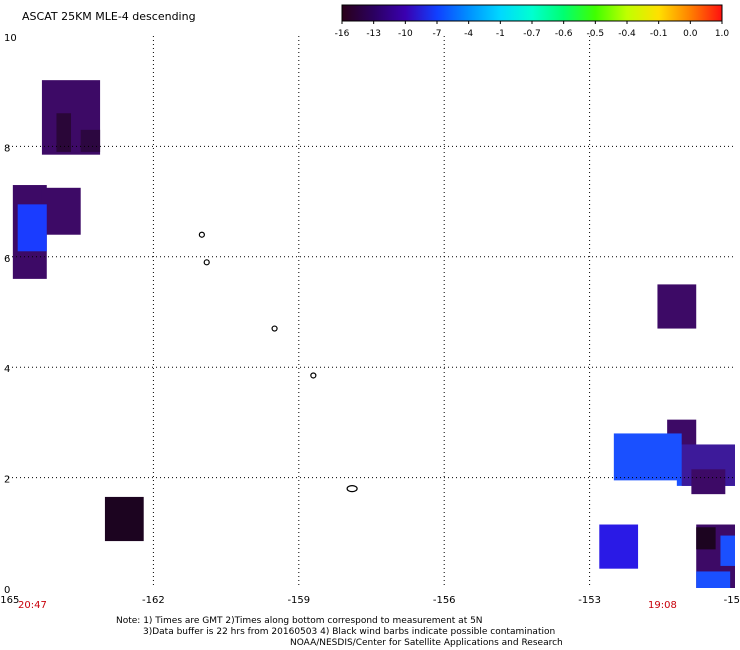 Image resolution: width=740 pixels, height=650 pixels. I want to click on colorbar-label: -10, so click(405, 34).